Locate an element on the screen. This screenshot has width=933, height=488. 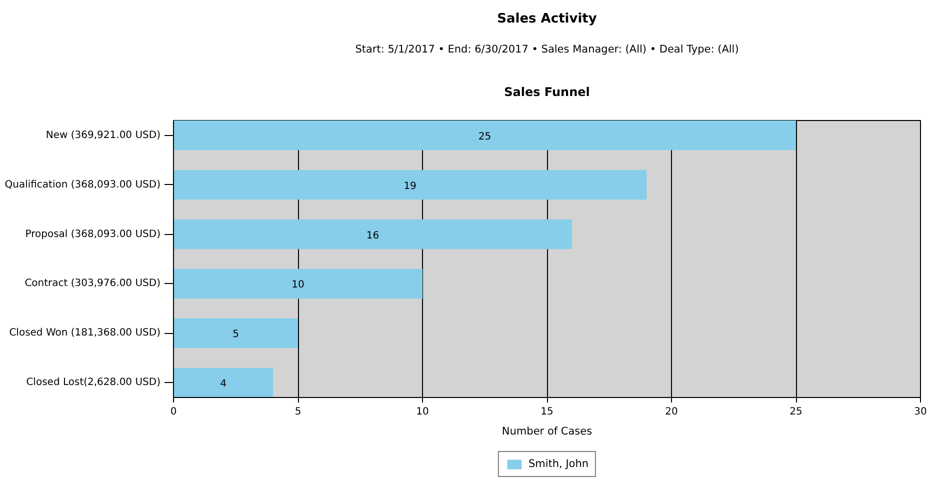
x-tick-label: 15 is located at coordinates (547, 412).